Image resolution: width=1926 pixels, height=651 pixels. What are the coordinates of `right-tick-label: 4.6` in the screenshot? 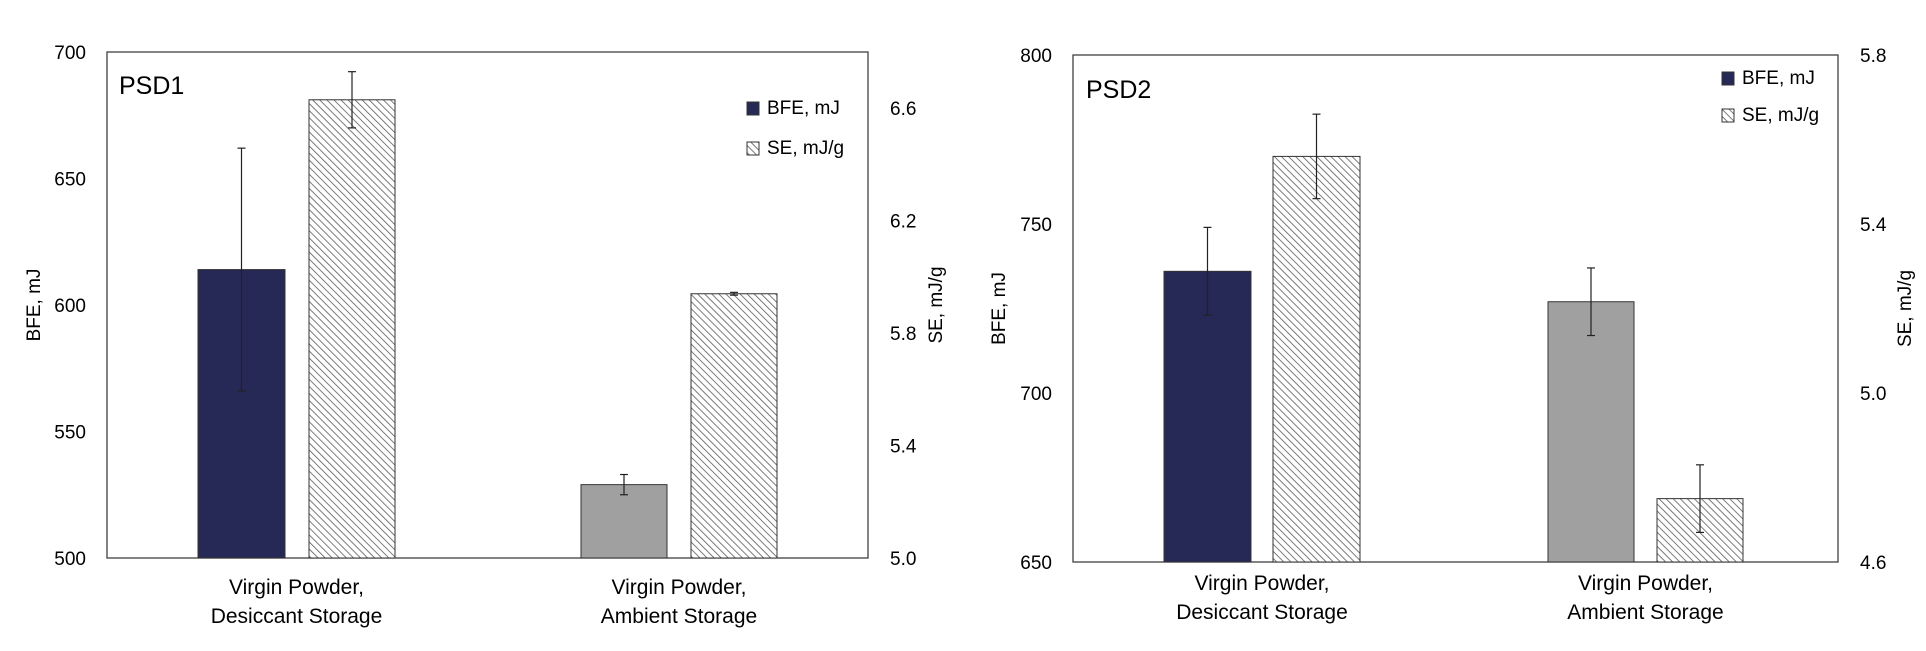 It's located at (1873, 563).